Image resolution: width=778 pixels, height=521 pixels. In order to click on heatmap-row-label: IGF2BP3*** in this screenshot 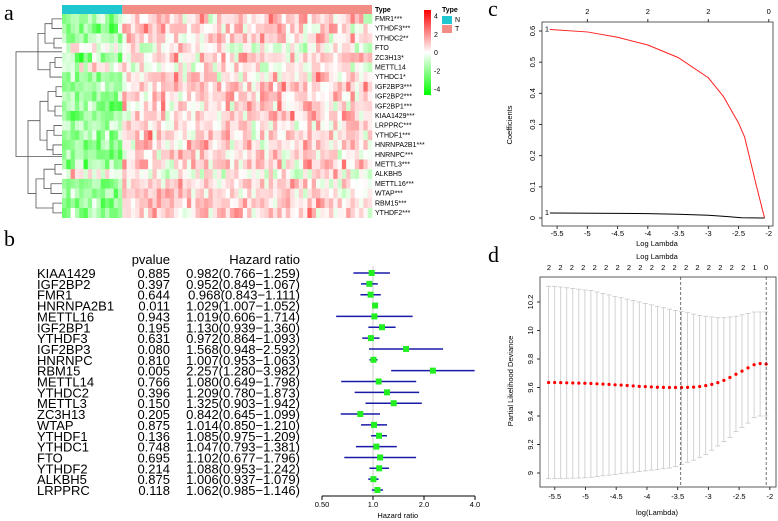, I will do `click(393, 87)`.